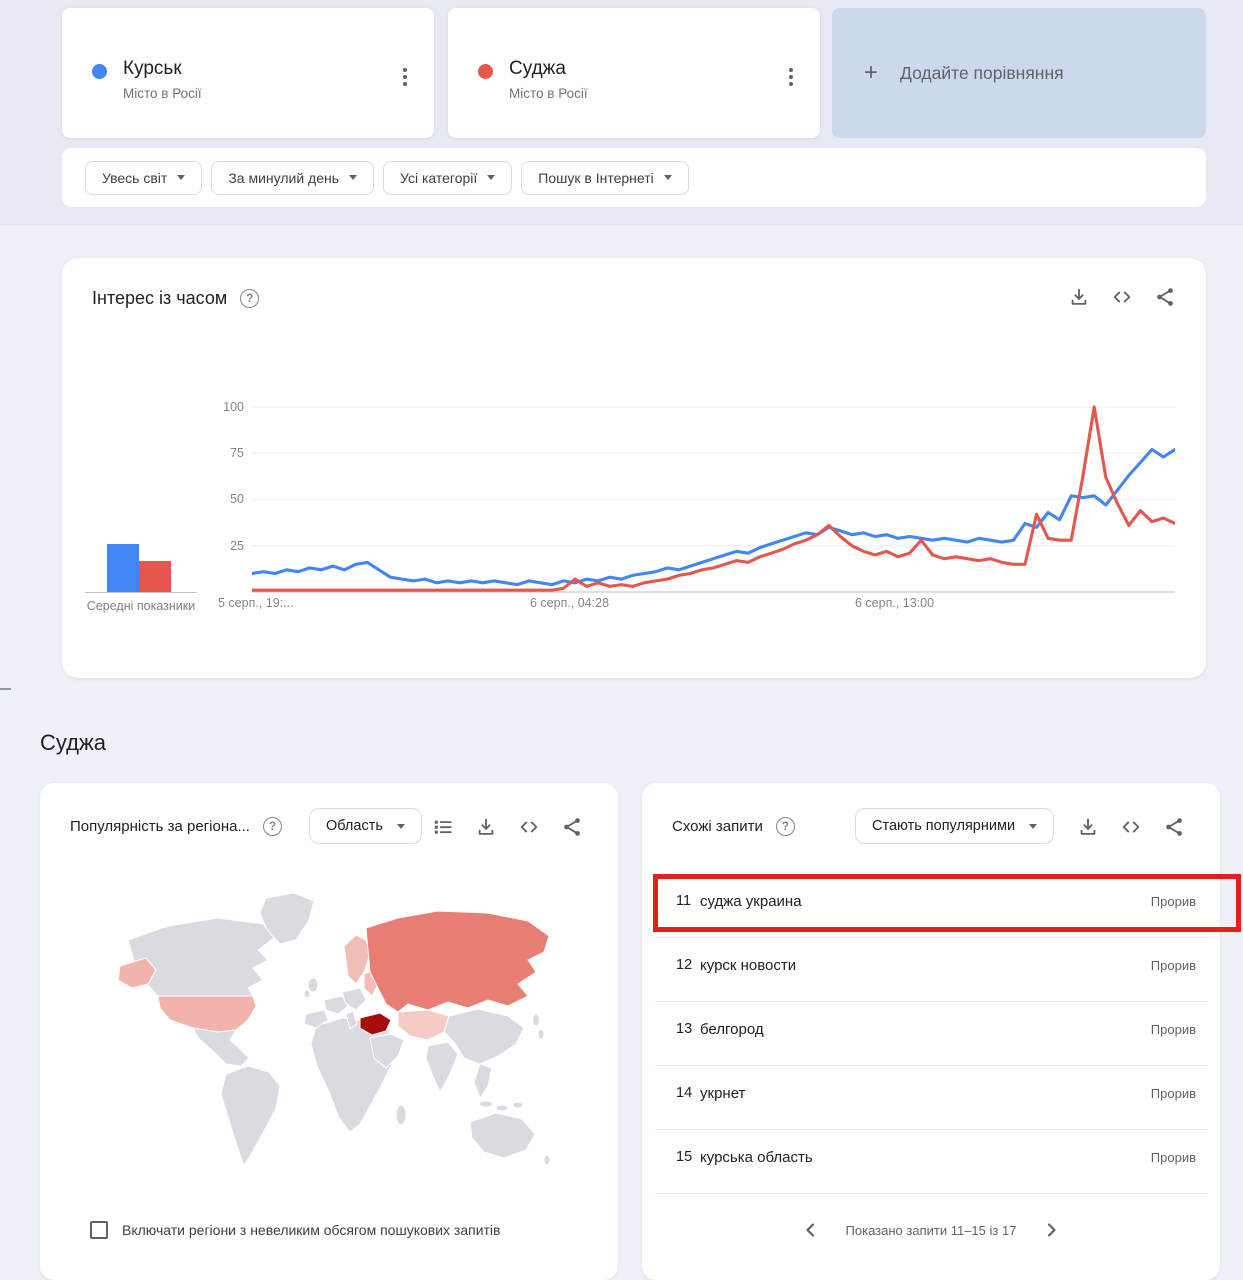  What do you see at coordinates (233, 407) in the screenshot?
I see `y-tick-100: 100` at bounding box center [233, 407].